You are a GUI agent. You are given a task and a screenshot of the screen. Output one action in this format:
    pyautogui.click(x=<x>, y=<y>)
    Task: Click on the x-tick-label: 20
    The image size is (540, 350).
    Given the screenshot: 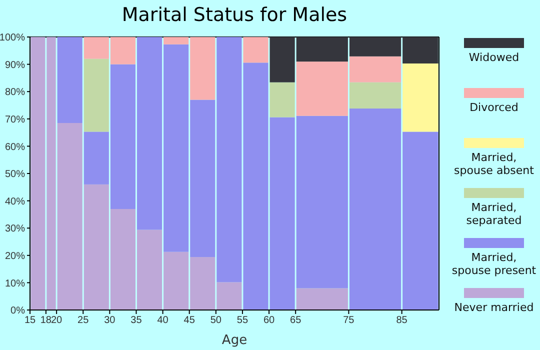 What is the action you would take?
    pyautogui.click(x=56, y=320)
    